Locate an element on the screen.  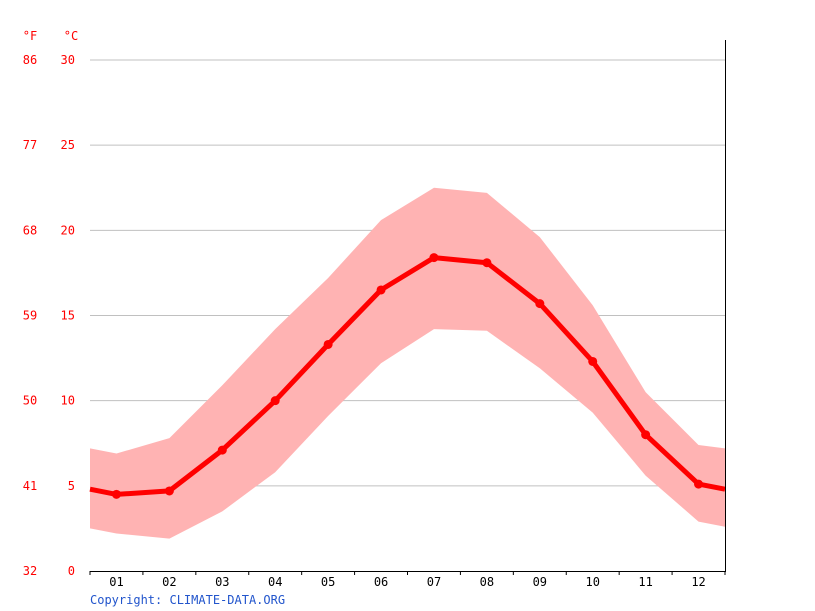
y-tick-celsius: 30 is located at coordinates (68, 60).